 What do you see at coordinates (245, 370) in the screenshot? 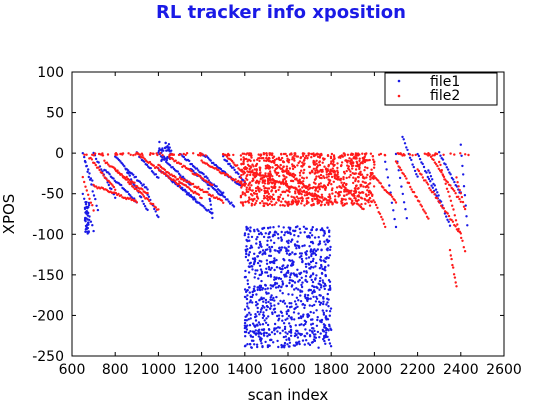
I see `x-tick-label: 1400` at bounding box center [245, 370].